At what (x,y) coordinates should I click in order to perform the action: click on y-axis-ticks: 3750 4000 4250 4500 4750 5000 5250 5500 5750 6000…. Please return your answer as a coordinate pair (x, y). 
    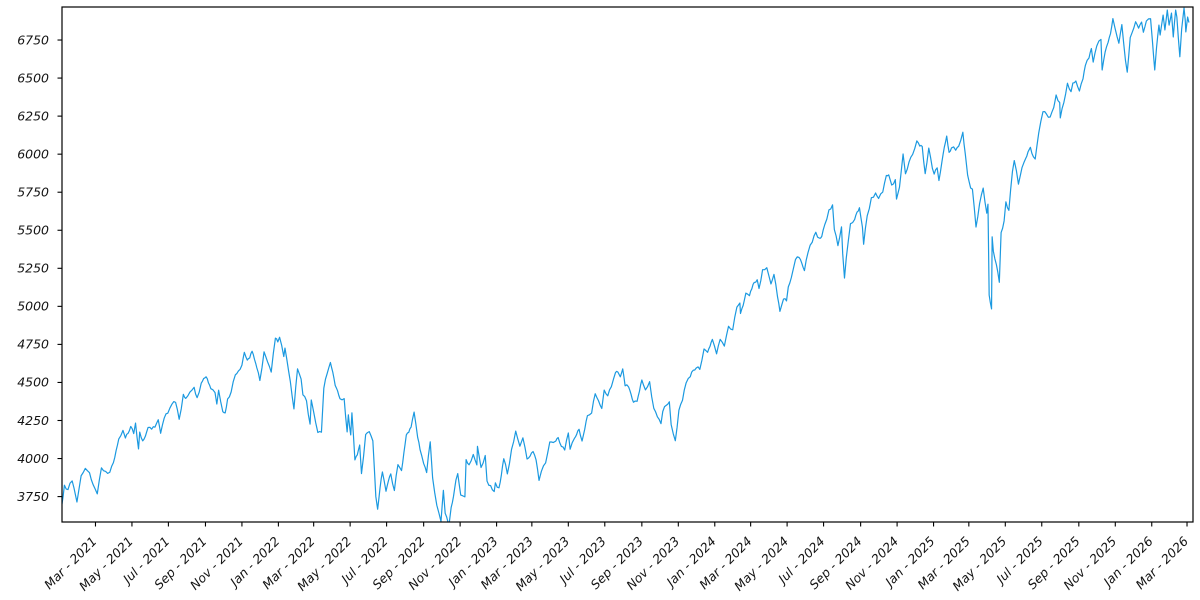
    Looking at the image, I should click on (39, 268).